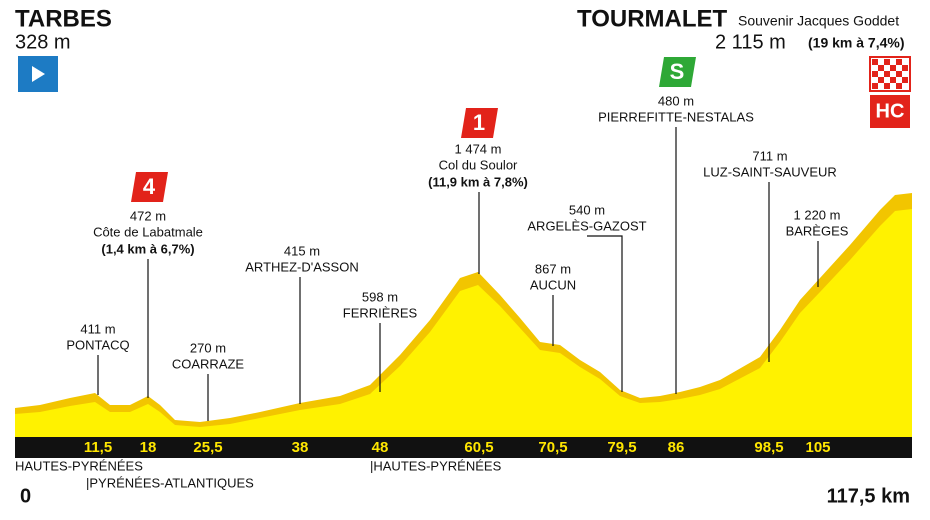 The width and height of the screenshot is (930, 520). What do you see at coordinates (208, 363) in the screenshot?
I see `place-name: COARRAZE` at bounding box center [208, 363].